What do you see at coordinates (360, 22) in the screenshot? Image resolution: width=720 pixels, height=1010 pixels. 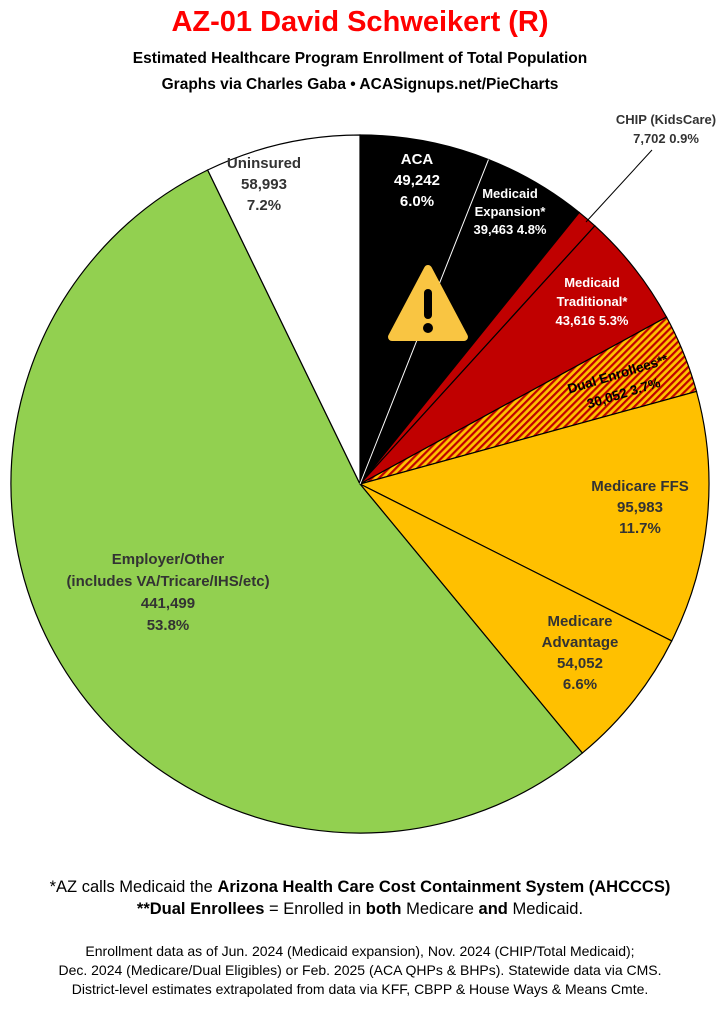 I see `chart-title: AZ-01 David Schweikert (R)` at bounding box center [360, 22].